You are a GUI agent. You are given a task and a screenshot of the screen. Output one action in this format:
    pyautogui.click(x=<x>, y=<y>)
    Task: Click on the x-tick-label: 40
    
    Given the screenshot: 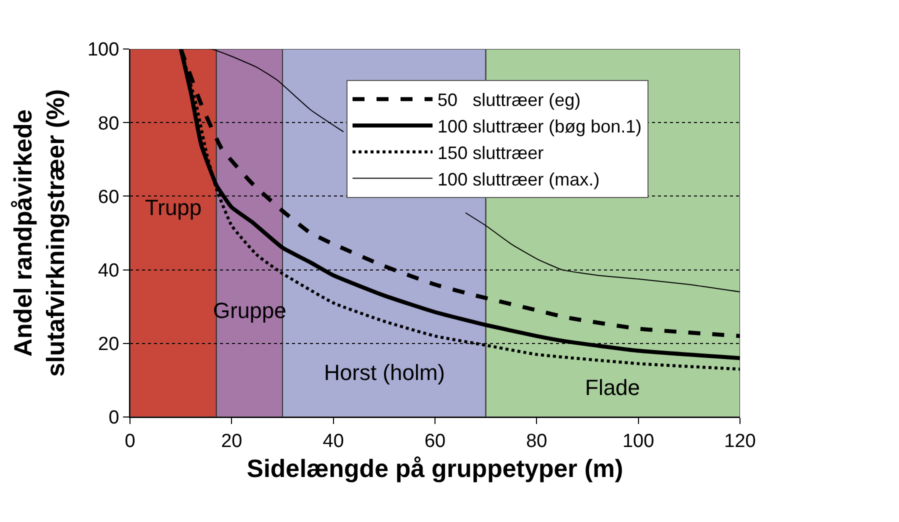 What is the action you would take?
    pyautogui.click(x=333, y=441)
    